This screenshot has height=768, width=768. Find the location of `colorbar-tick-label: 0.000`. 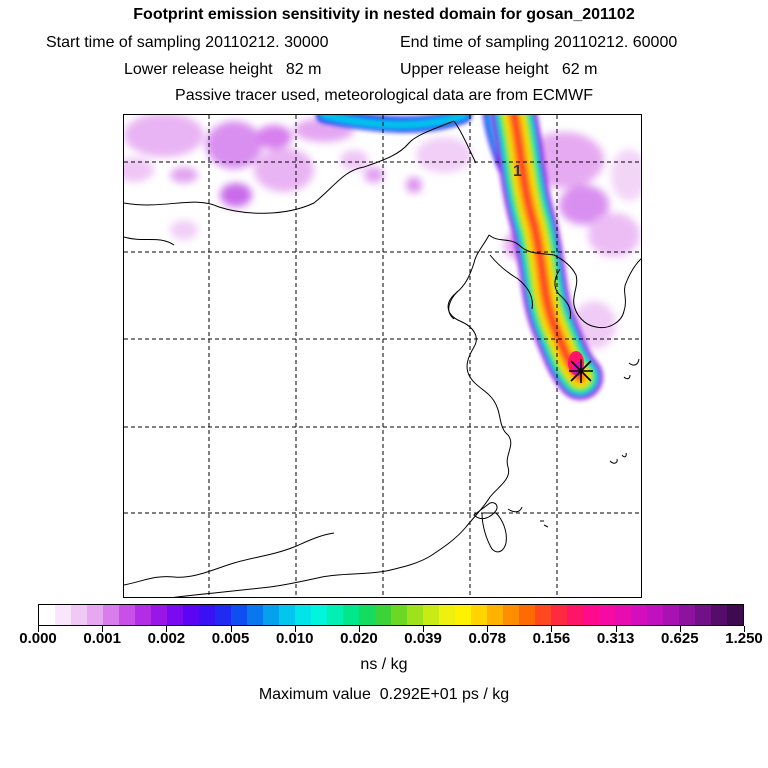

colorbar-tick-label: 0.000 is located at coordinates (38, 638).